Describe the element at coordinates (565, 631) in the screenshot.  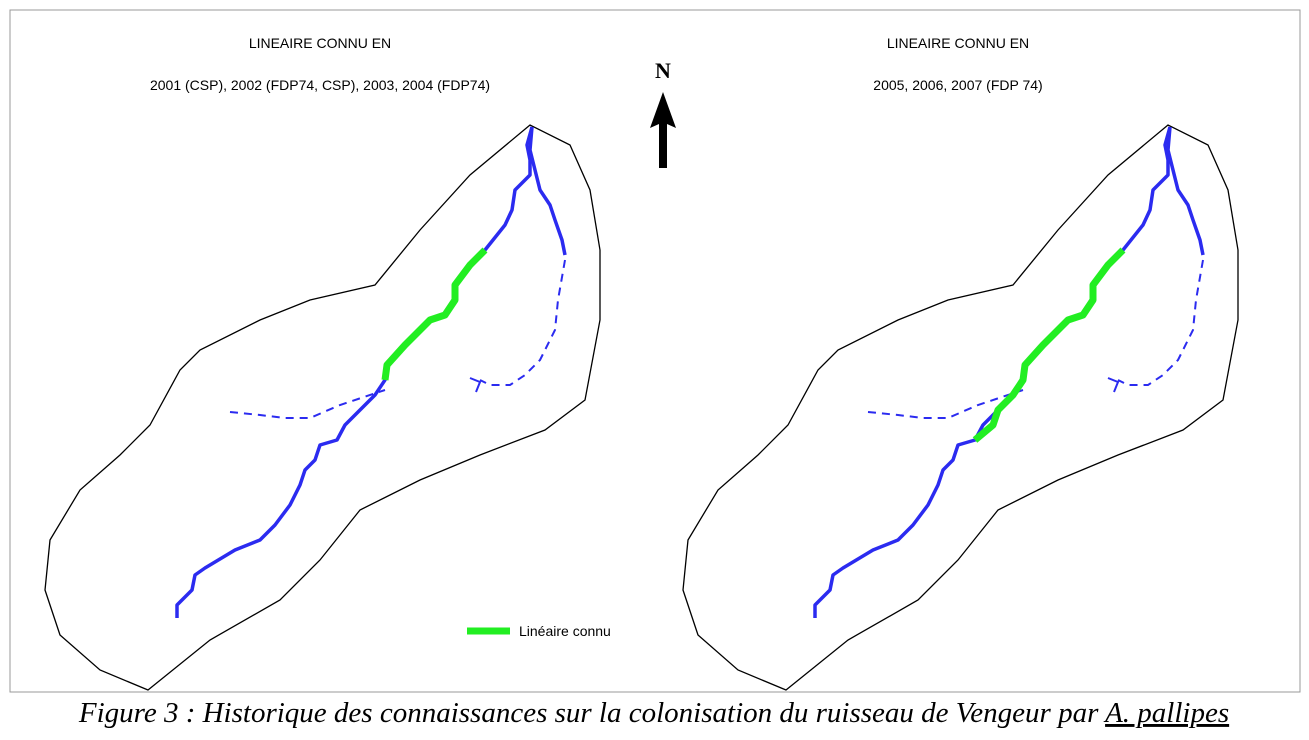
I see `legend-label: Linéaire connu` at that location.